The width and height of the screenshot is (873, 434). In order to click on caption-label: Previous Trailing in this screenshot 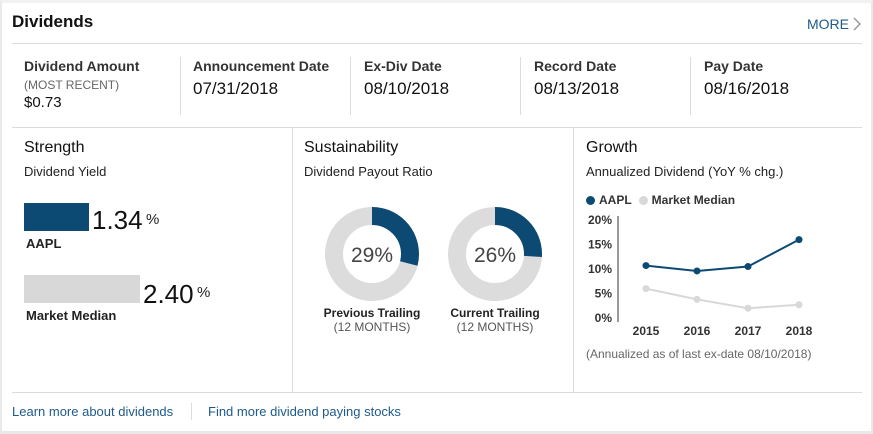, I will do `click(372, 313)`.